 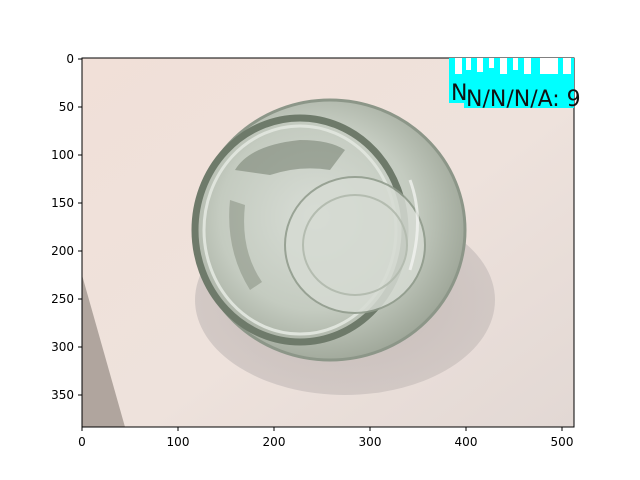 I want to click on overlay-label-back: N, so click(x=459, y=93).